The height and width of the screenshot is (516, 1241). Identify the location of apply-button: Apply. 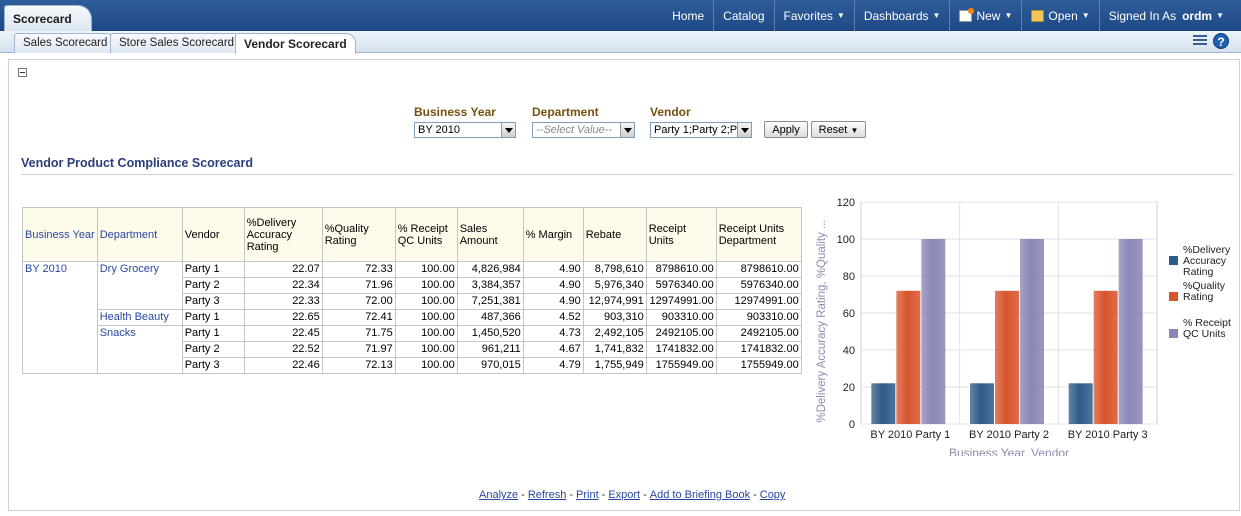
(786, 129).